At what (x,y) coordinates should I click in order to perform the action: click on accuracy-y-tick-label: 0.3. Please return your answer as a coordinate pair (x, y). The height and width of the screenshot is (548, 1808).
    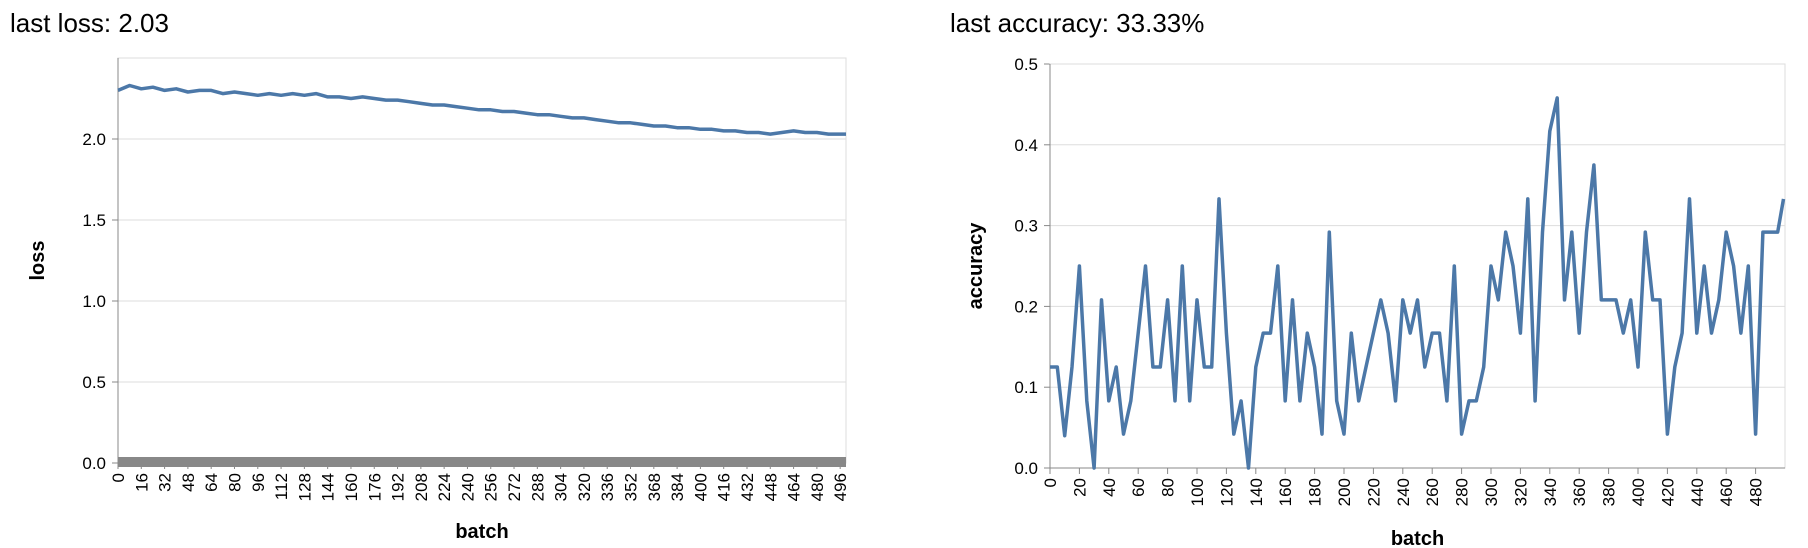
    Looking at the image, I should click on (1026, 226).